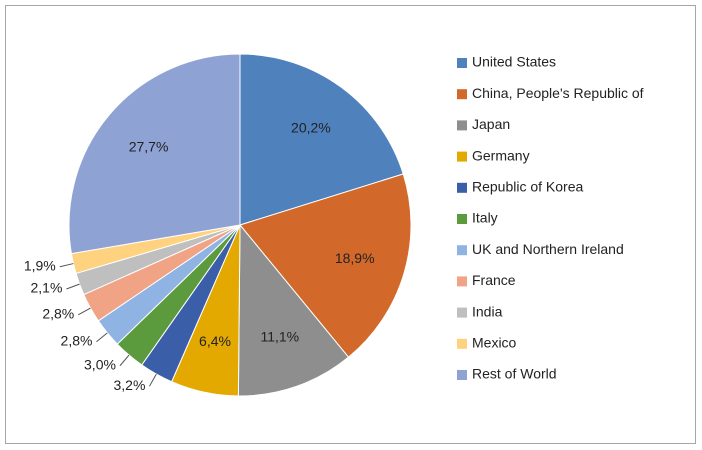  Describe the element at coordinates (501, 155) in the screenshot. I see `legend-label: Germany` at that location.